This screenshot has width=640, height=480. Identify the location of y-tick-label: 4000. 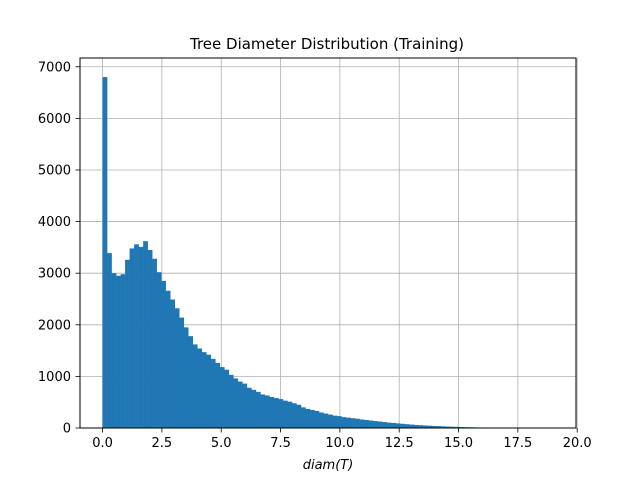
(54, 222).